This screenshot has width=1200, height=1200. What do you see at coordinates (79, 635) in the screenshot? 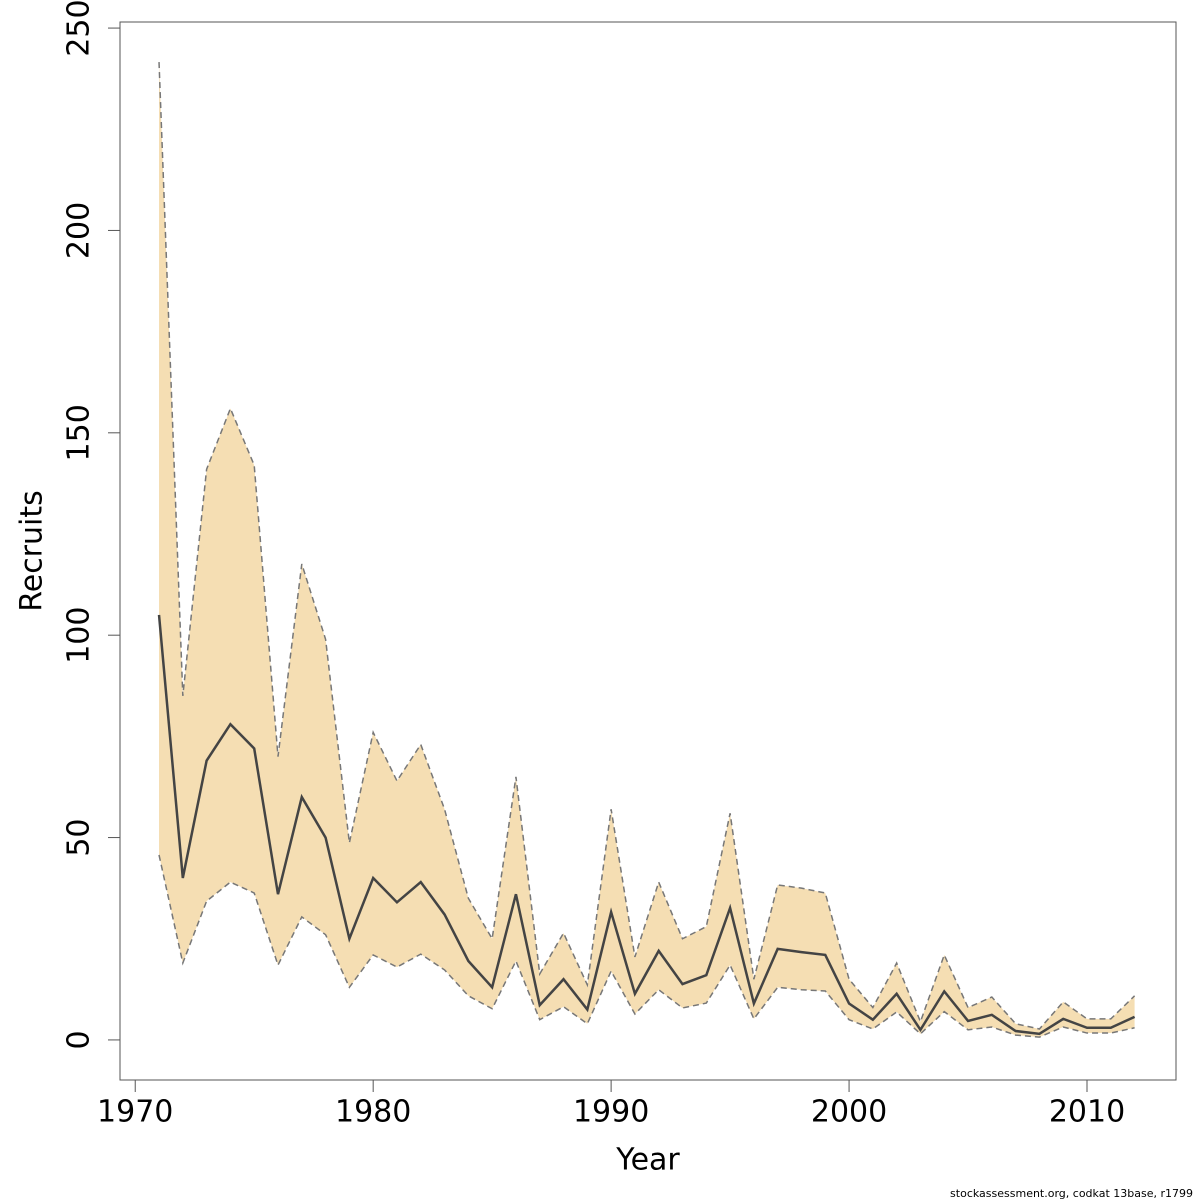
I see `y-tick-label: 100` at bounding box center [79, 635].